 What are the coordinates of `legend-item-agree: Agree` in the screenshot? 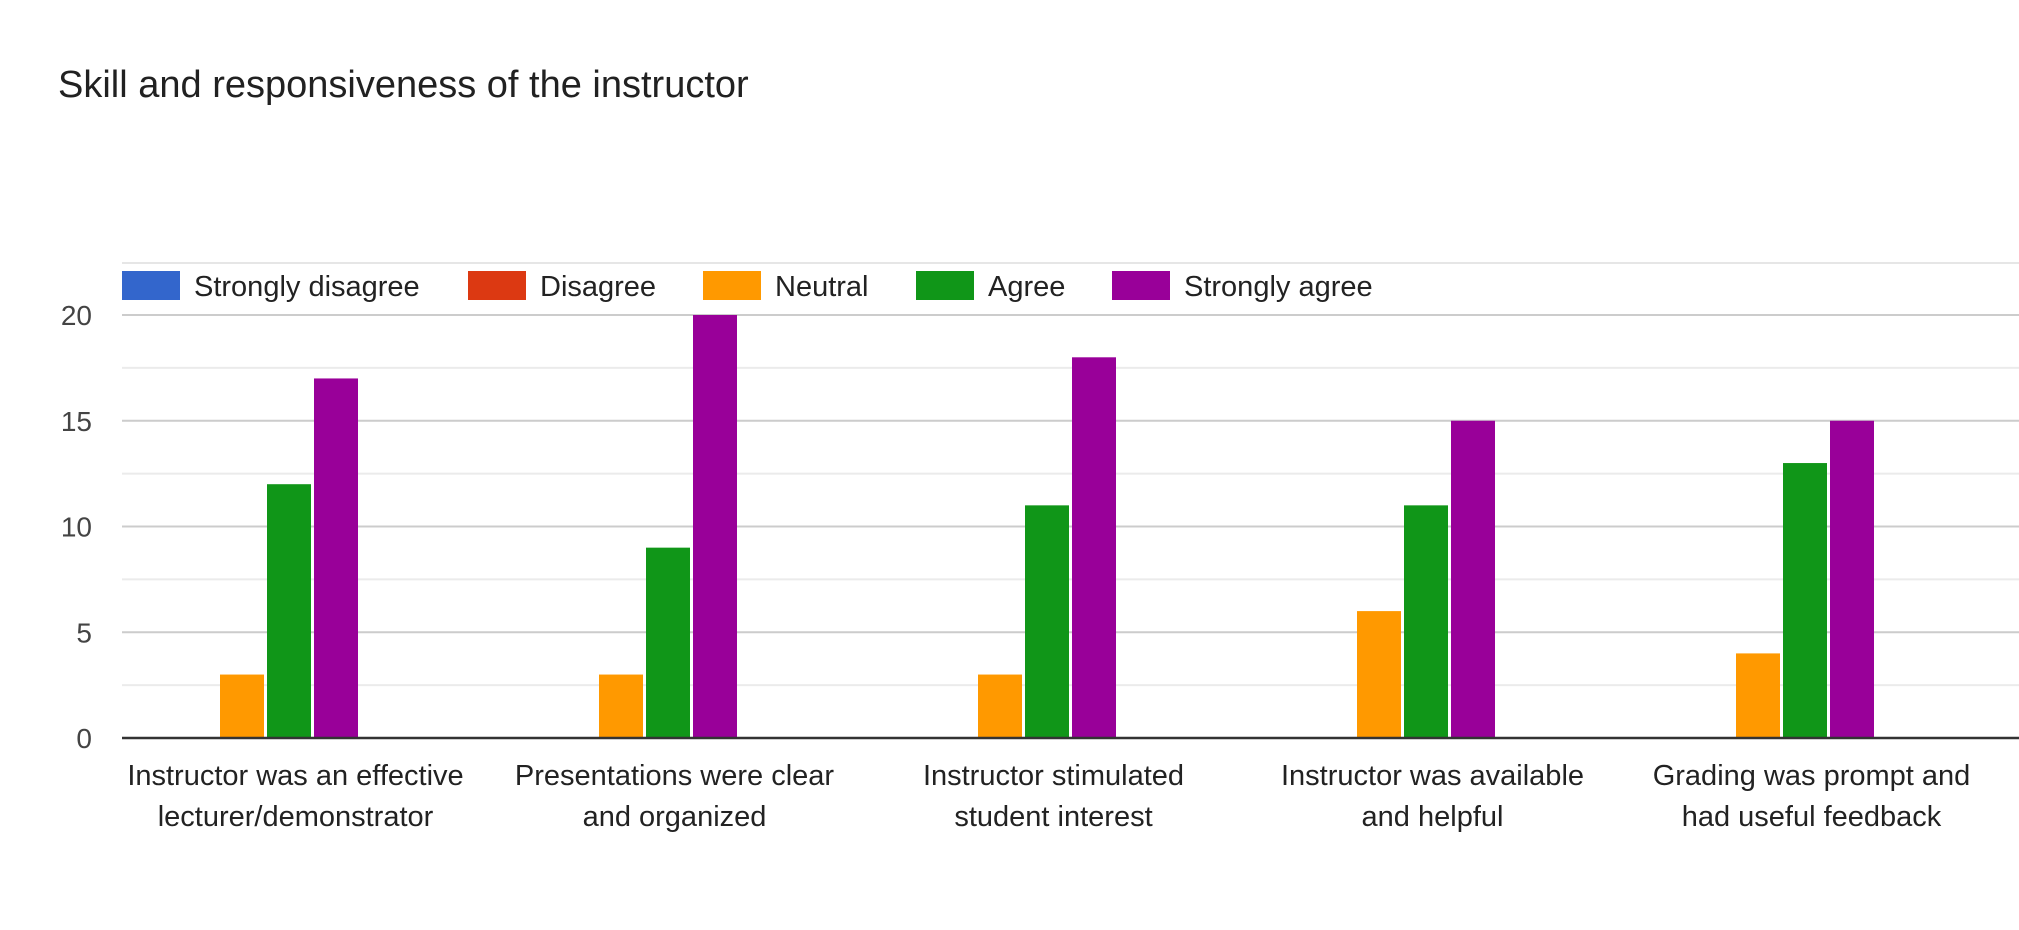 It's located at (990, 287).